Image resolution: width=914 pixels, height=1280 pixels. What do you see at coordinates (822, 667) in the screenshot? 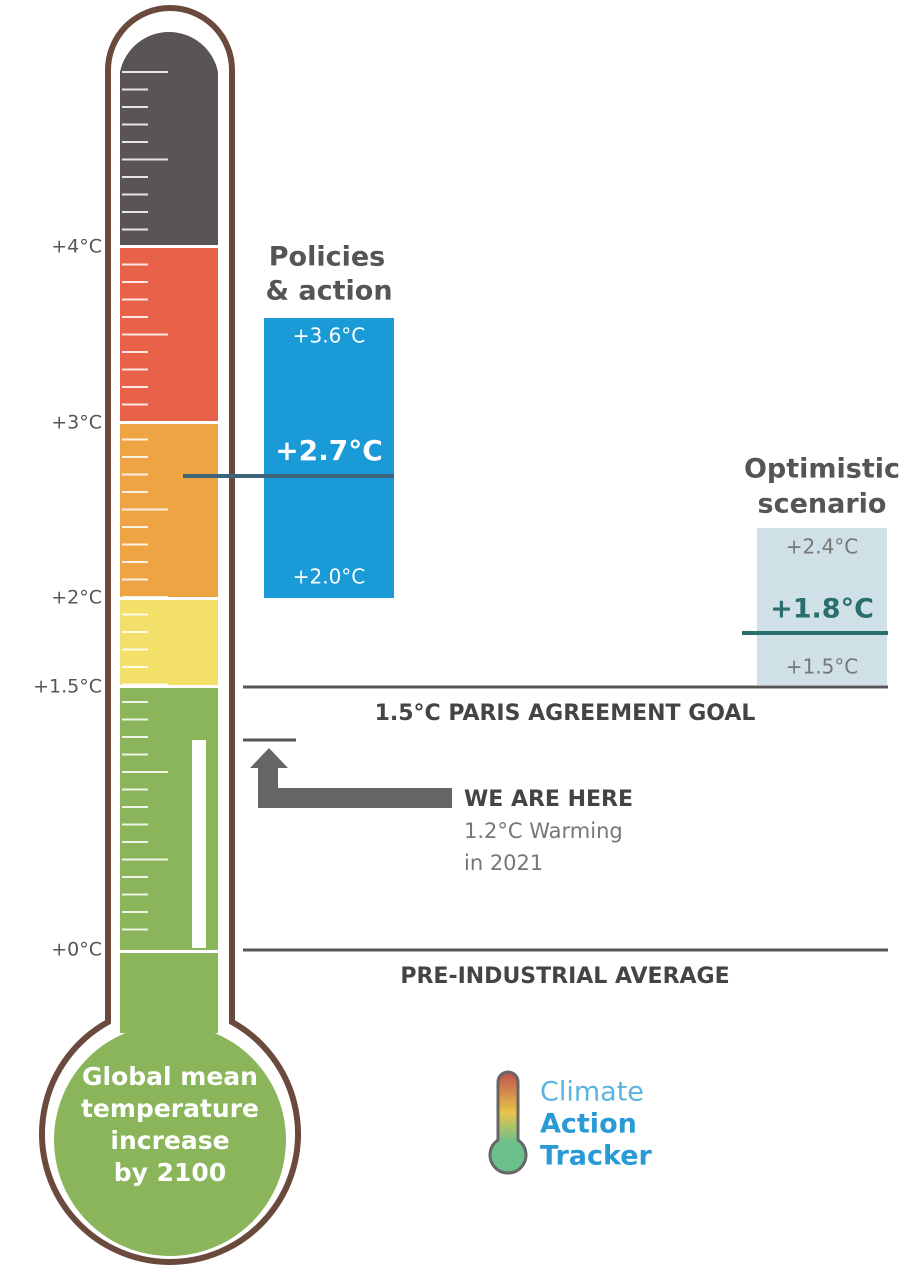
I see `optimistic-low: +1.5°C` at bounding box center [822, 667].